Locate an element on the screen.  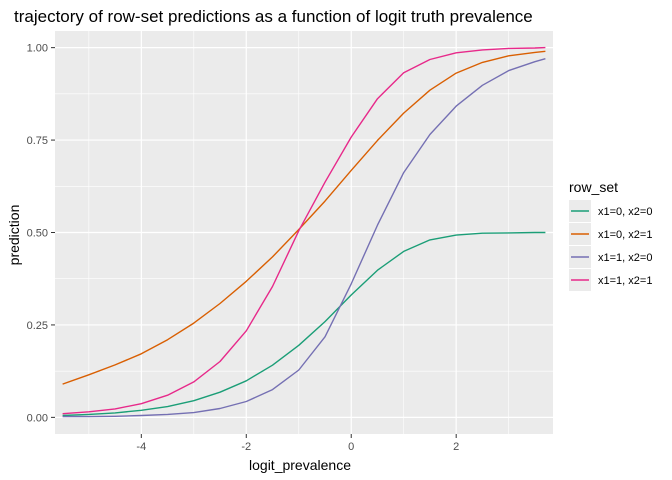
legend-label: x1=1, x2=1 is located at coordinates (625, 281).